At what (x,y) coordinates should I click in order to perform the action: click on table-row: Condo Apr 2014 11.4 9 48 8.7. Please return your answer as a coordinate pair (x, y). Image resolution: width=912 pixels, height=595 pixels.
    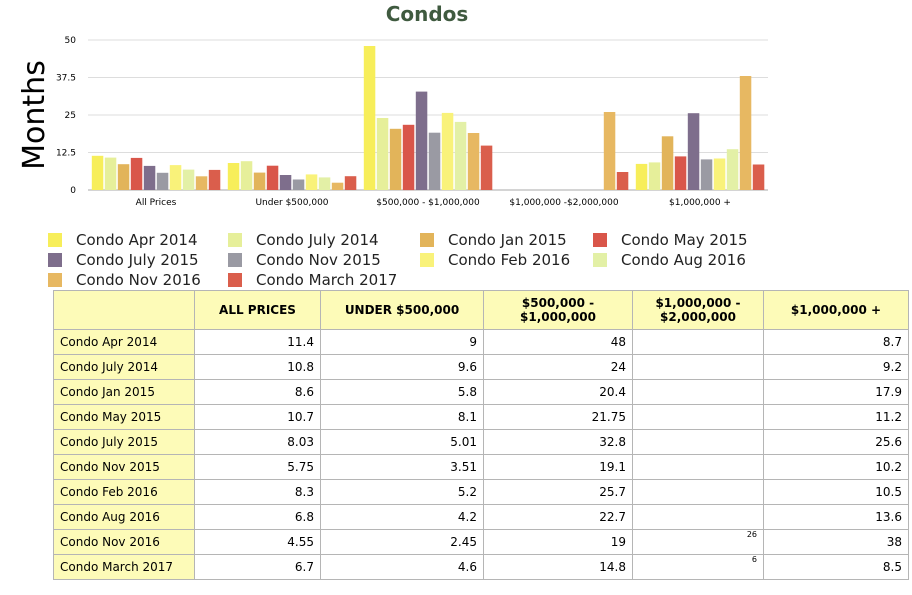
    Looking at the image, I should click on (481, 342).